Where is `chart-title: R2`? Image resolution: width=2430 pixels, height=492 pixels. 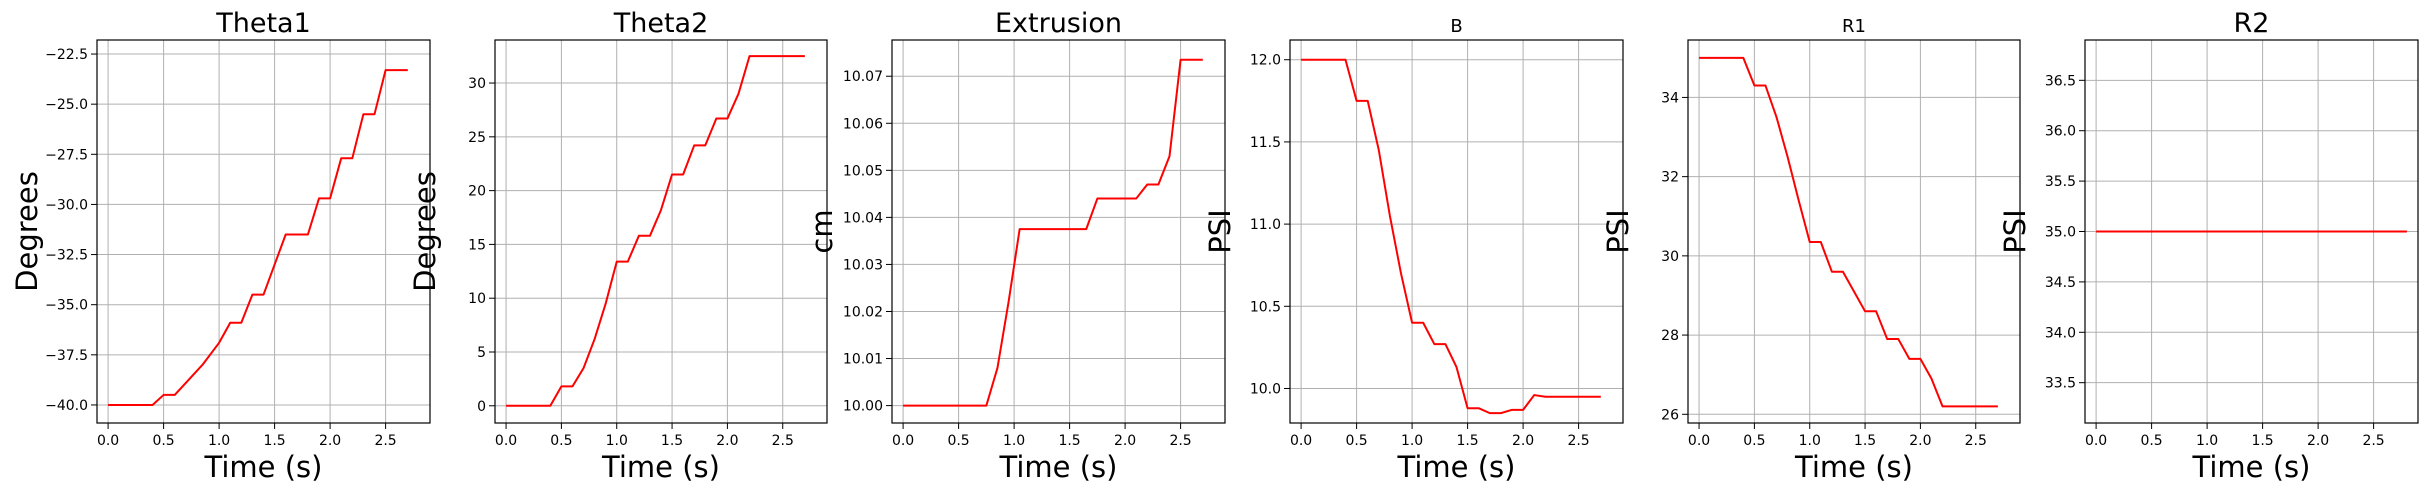
chart-title: R2 is located at coordinates (2252, 23).